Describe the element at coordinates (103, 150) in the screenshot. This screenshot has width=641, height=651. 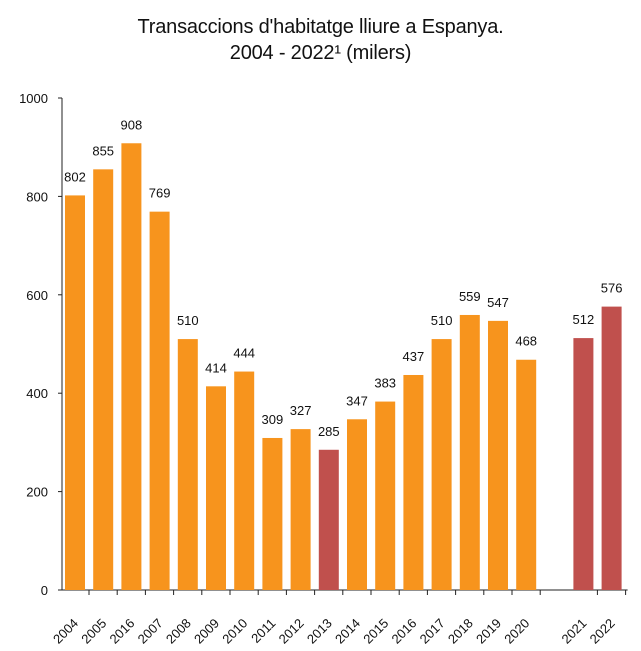
I see `bar-value-label: 855` at that location.